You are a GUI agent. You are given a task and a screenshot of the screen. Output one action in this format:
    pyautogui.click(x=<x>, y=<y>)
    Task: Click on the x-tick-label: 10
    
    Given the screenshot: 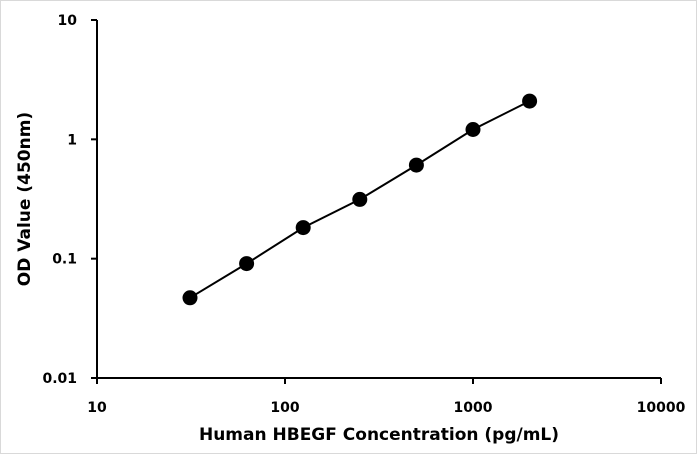 What is the action you would take?
    pyautogui.click(x=97, y=408)
    